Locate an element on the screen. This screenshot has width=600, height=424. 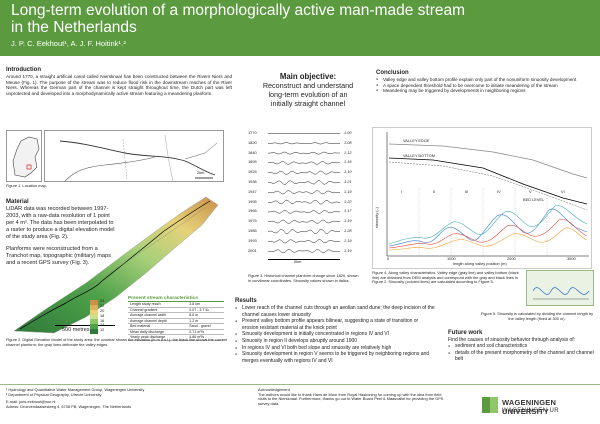
colorbar-label: 18 is located at coordinates (102, 315).